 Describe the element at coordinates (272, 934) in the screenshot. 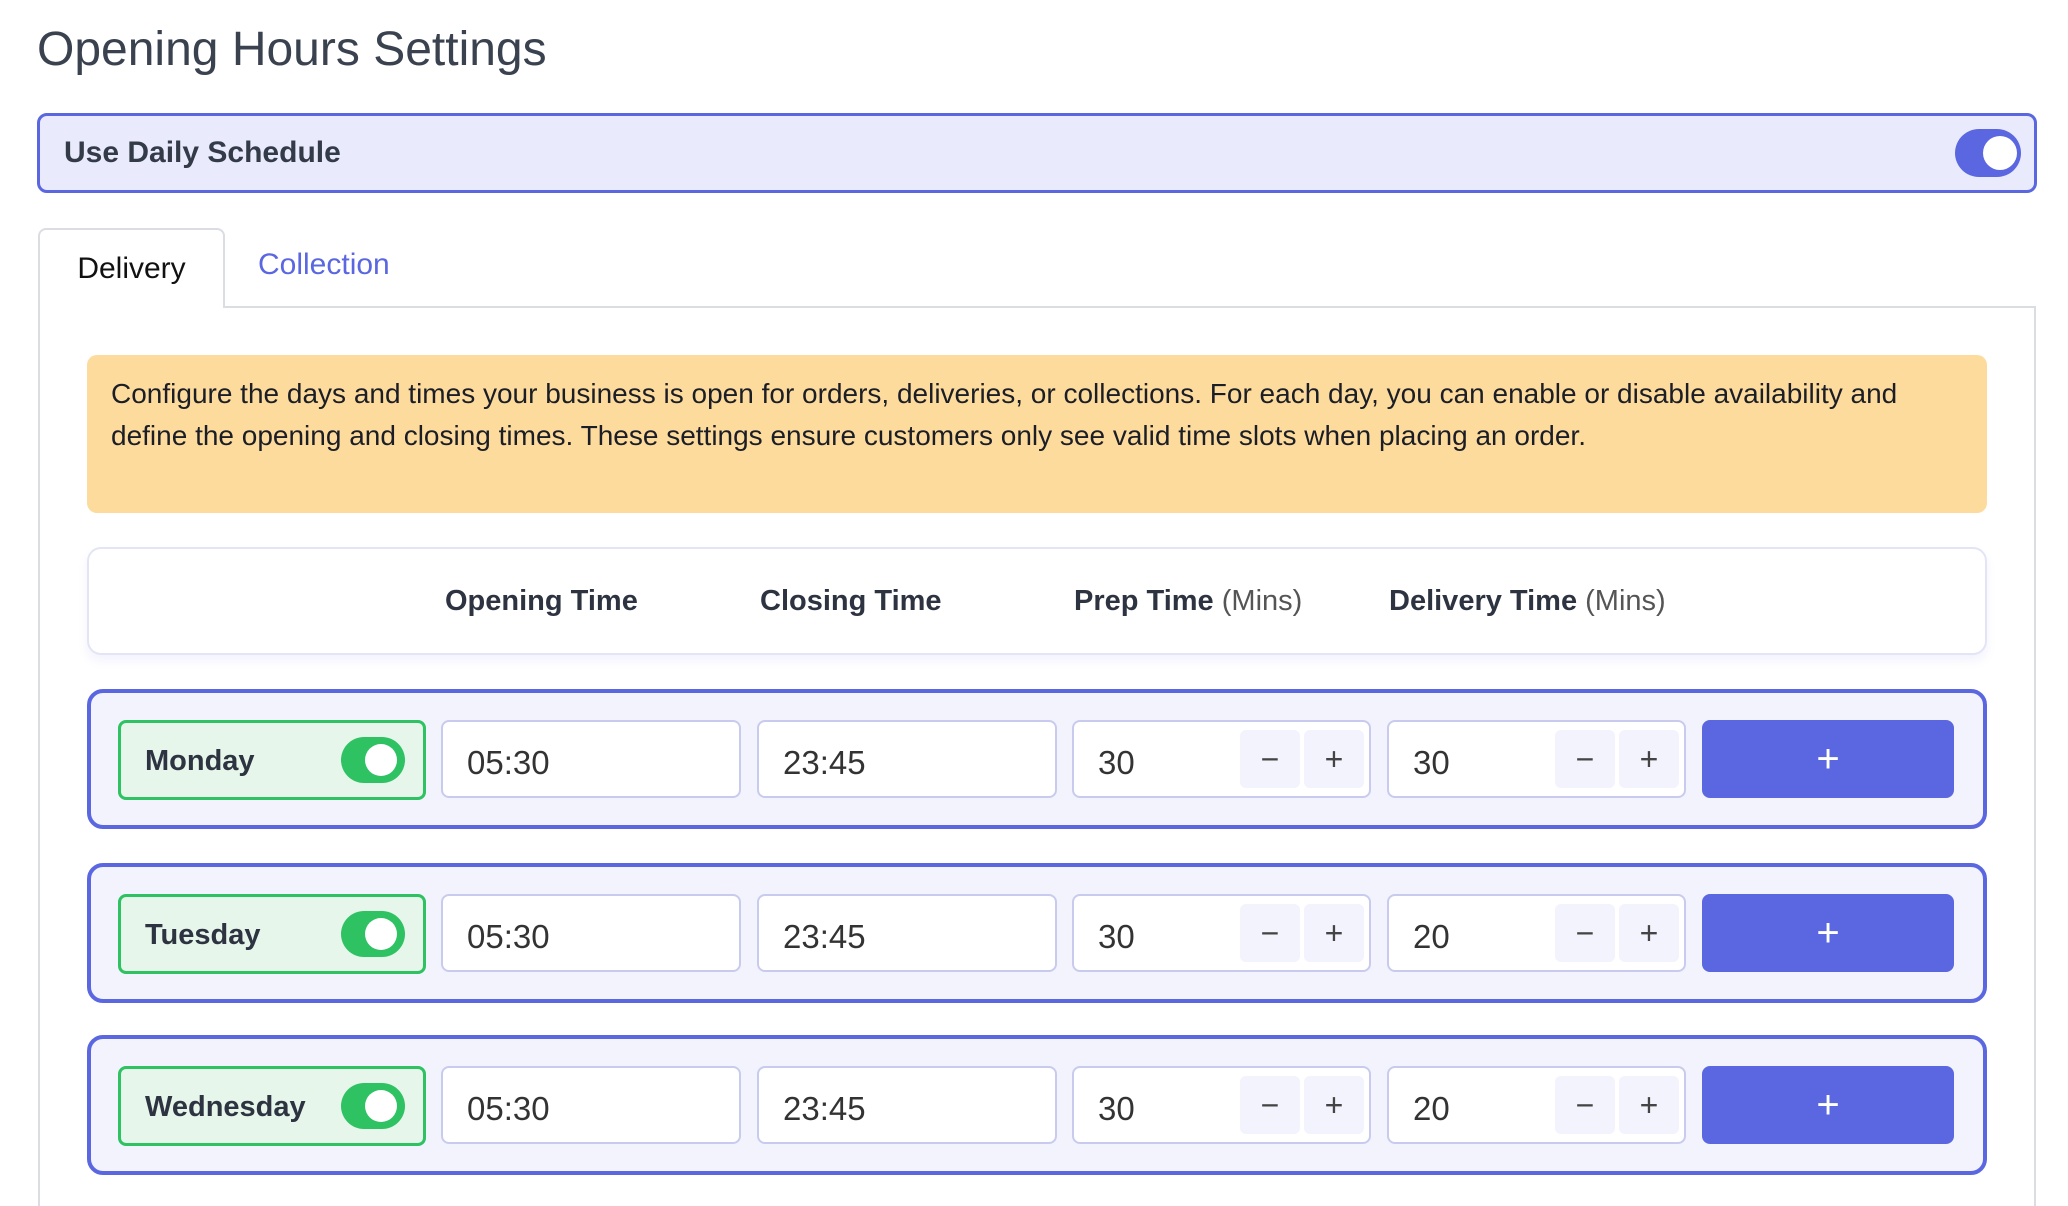

I see `day-toggle-box: Tuesday` at that location.